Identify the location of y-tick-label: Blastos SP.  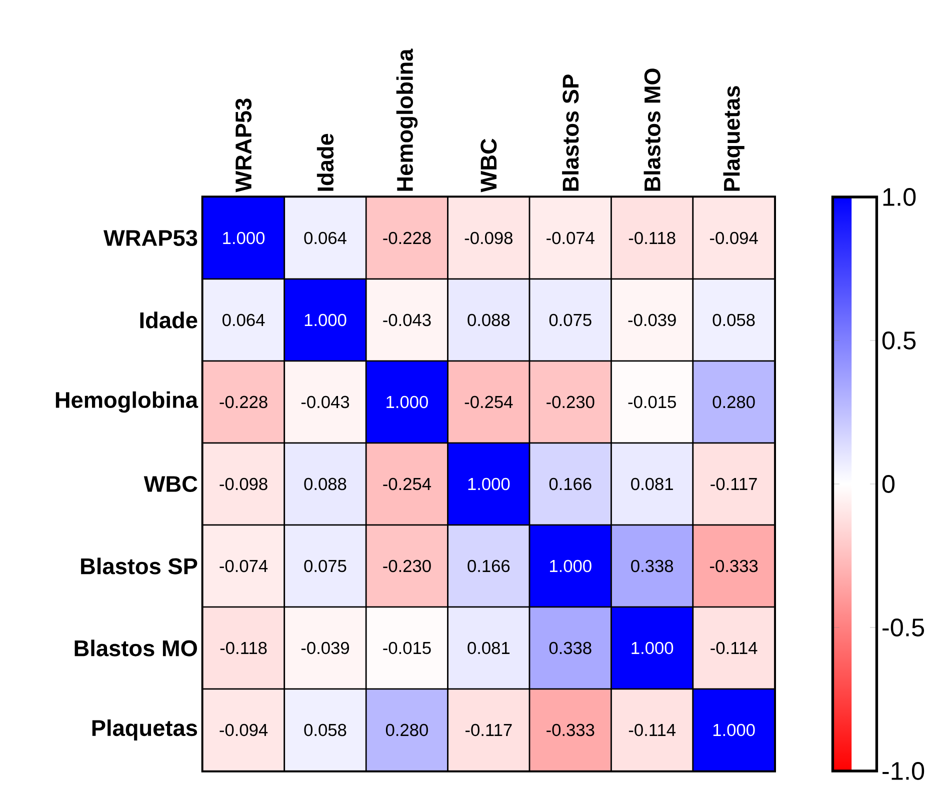
(139, 566).